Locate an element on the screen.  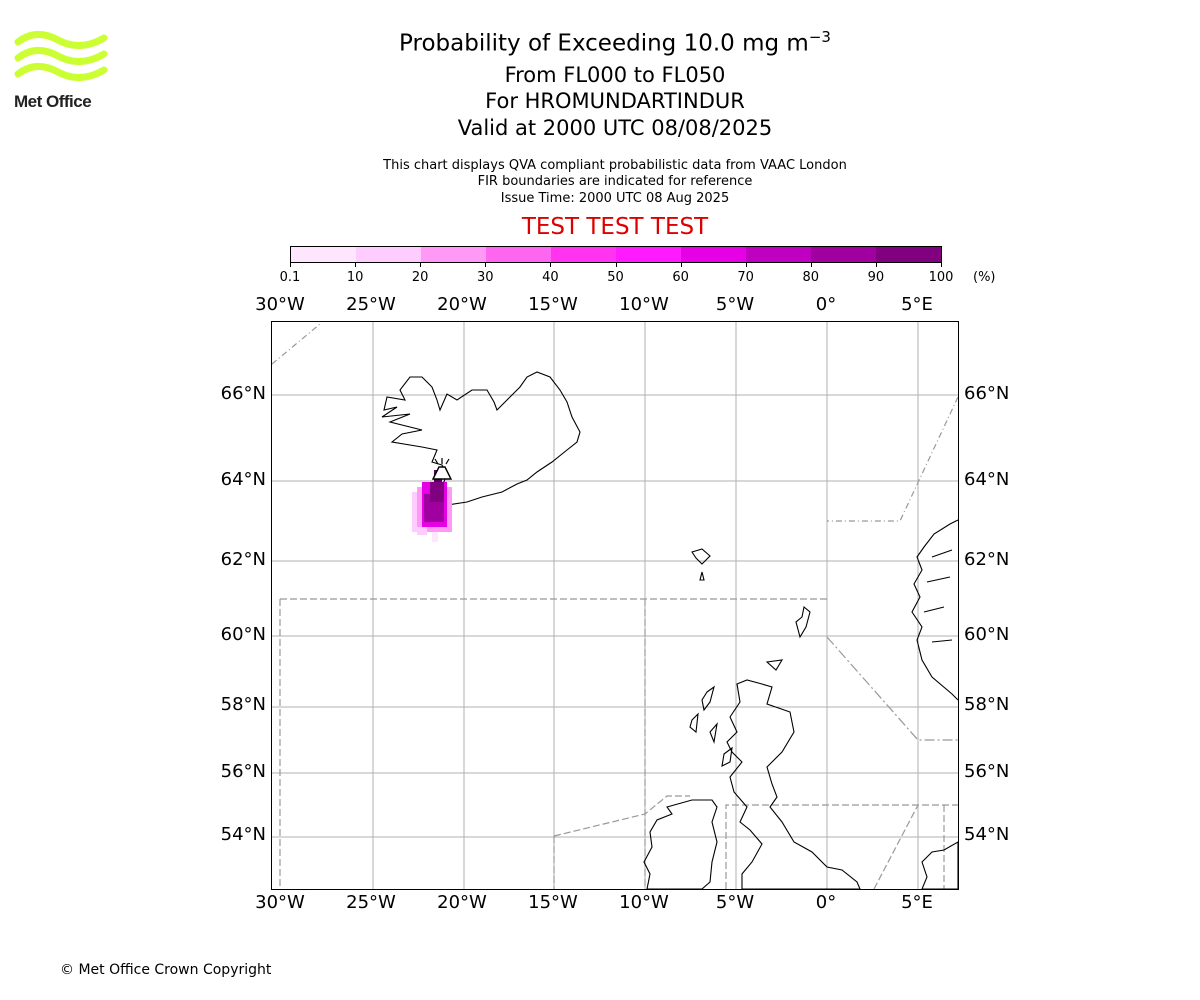
copyright-notice: © Met Office Crown Copyright is located at coordinates (166, 970).